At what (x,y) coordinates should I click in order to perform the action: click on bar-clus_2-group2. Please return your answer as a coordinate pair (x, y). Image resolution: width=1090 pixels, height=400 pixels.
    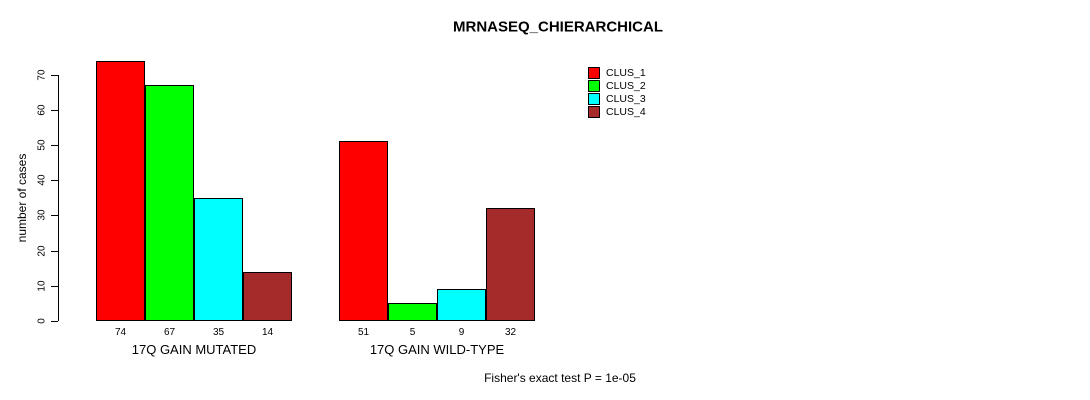
    Looking at the image, I should click on (412, 312).